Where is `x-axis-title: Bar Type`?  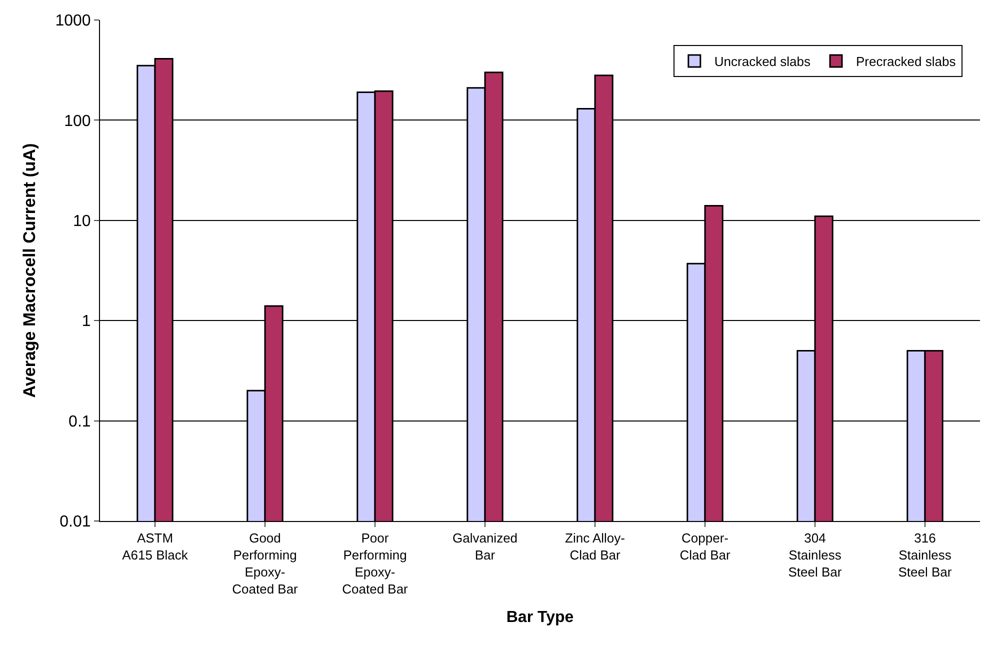 x-axis-title: Bar Type is located at coordinates (540, 617).